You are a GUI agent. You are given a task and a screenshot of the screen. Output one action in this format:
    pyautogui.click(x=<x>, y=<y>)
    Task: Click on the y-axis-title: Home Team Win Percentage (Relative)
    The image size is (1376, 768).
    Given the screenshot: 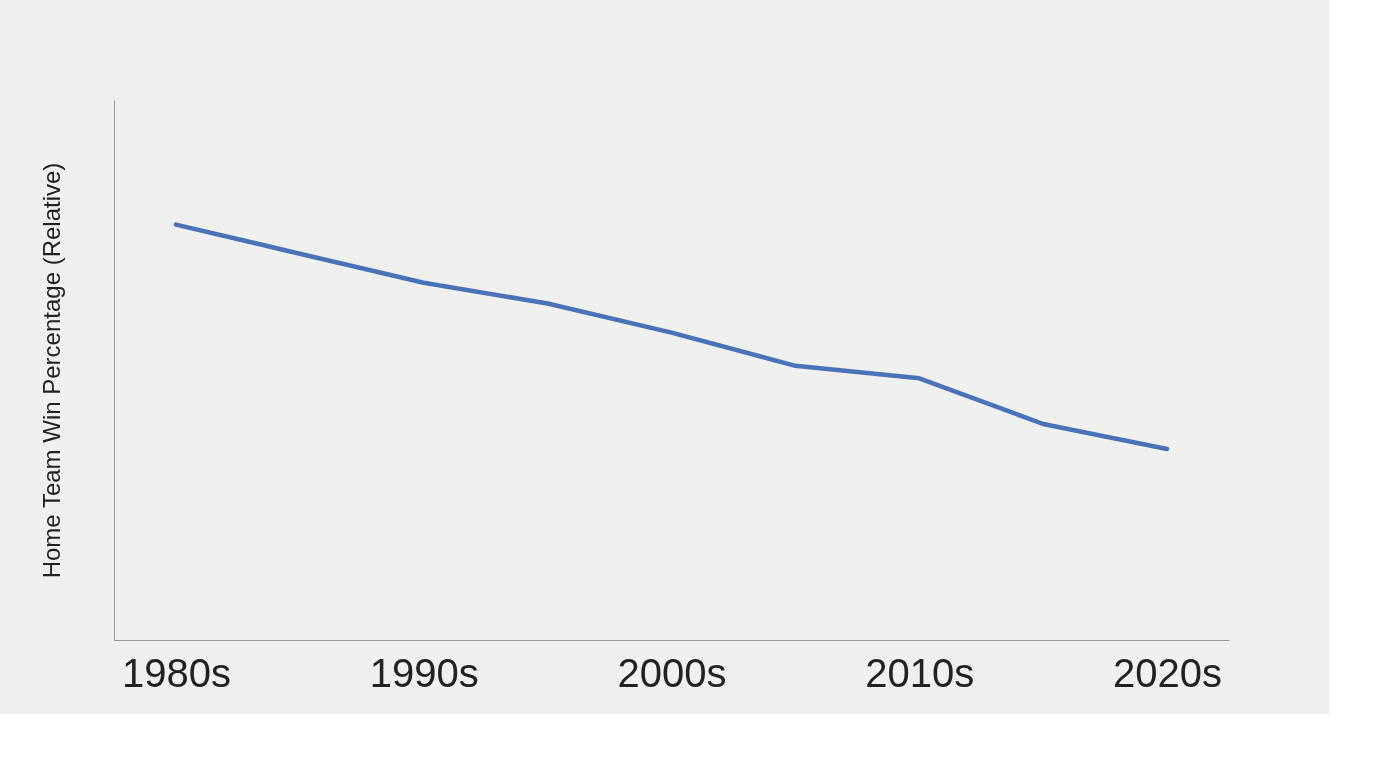 What is the action you would take?
    pyautogui.click(x=51, y=370)
    